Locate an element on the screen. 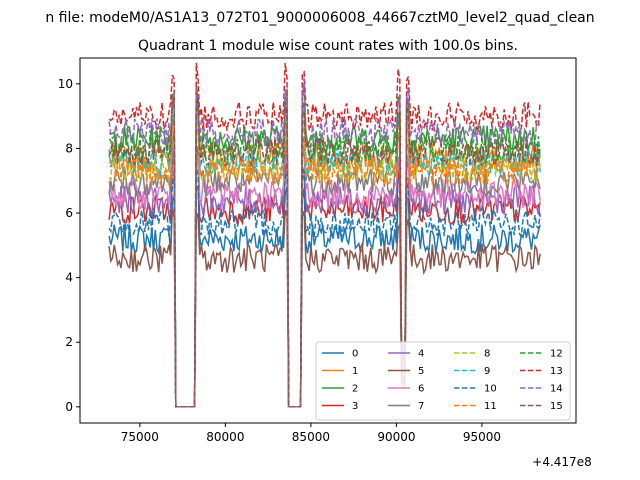 The width and height of the screenshot is (640, 480). legend-label-15: 15 is located at coordinates (556, 406).